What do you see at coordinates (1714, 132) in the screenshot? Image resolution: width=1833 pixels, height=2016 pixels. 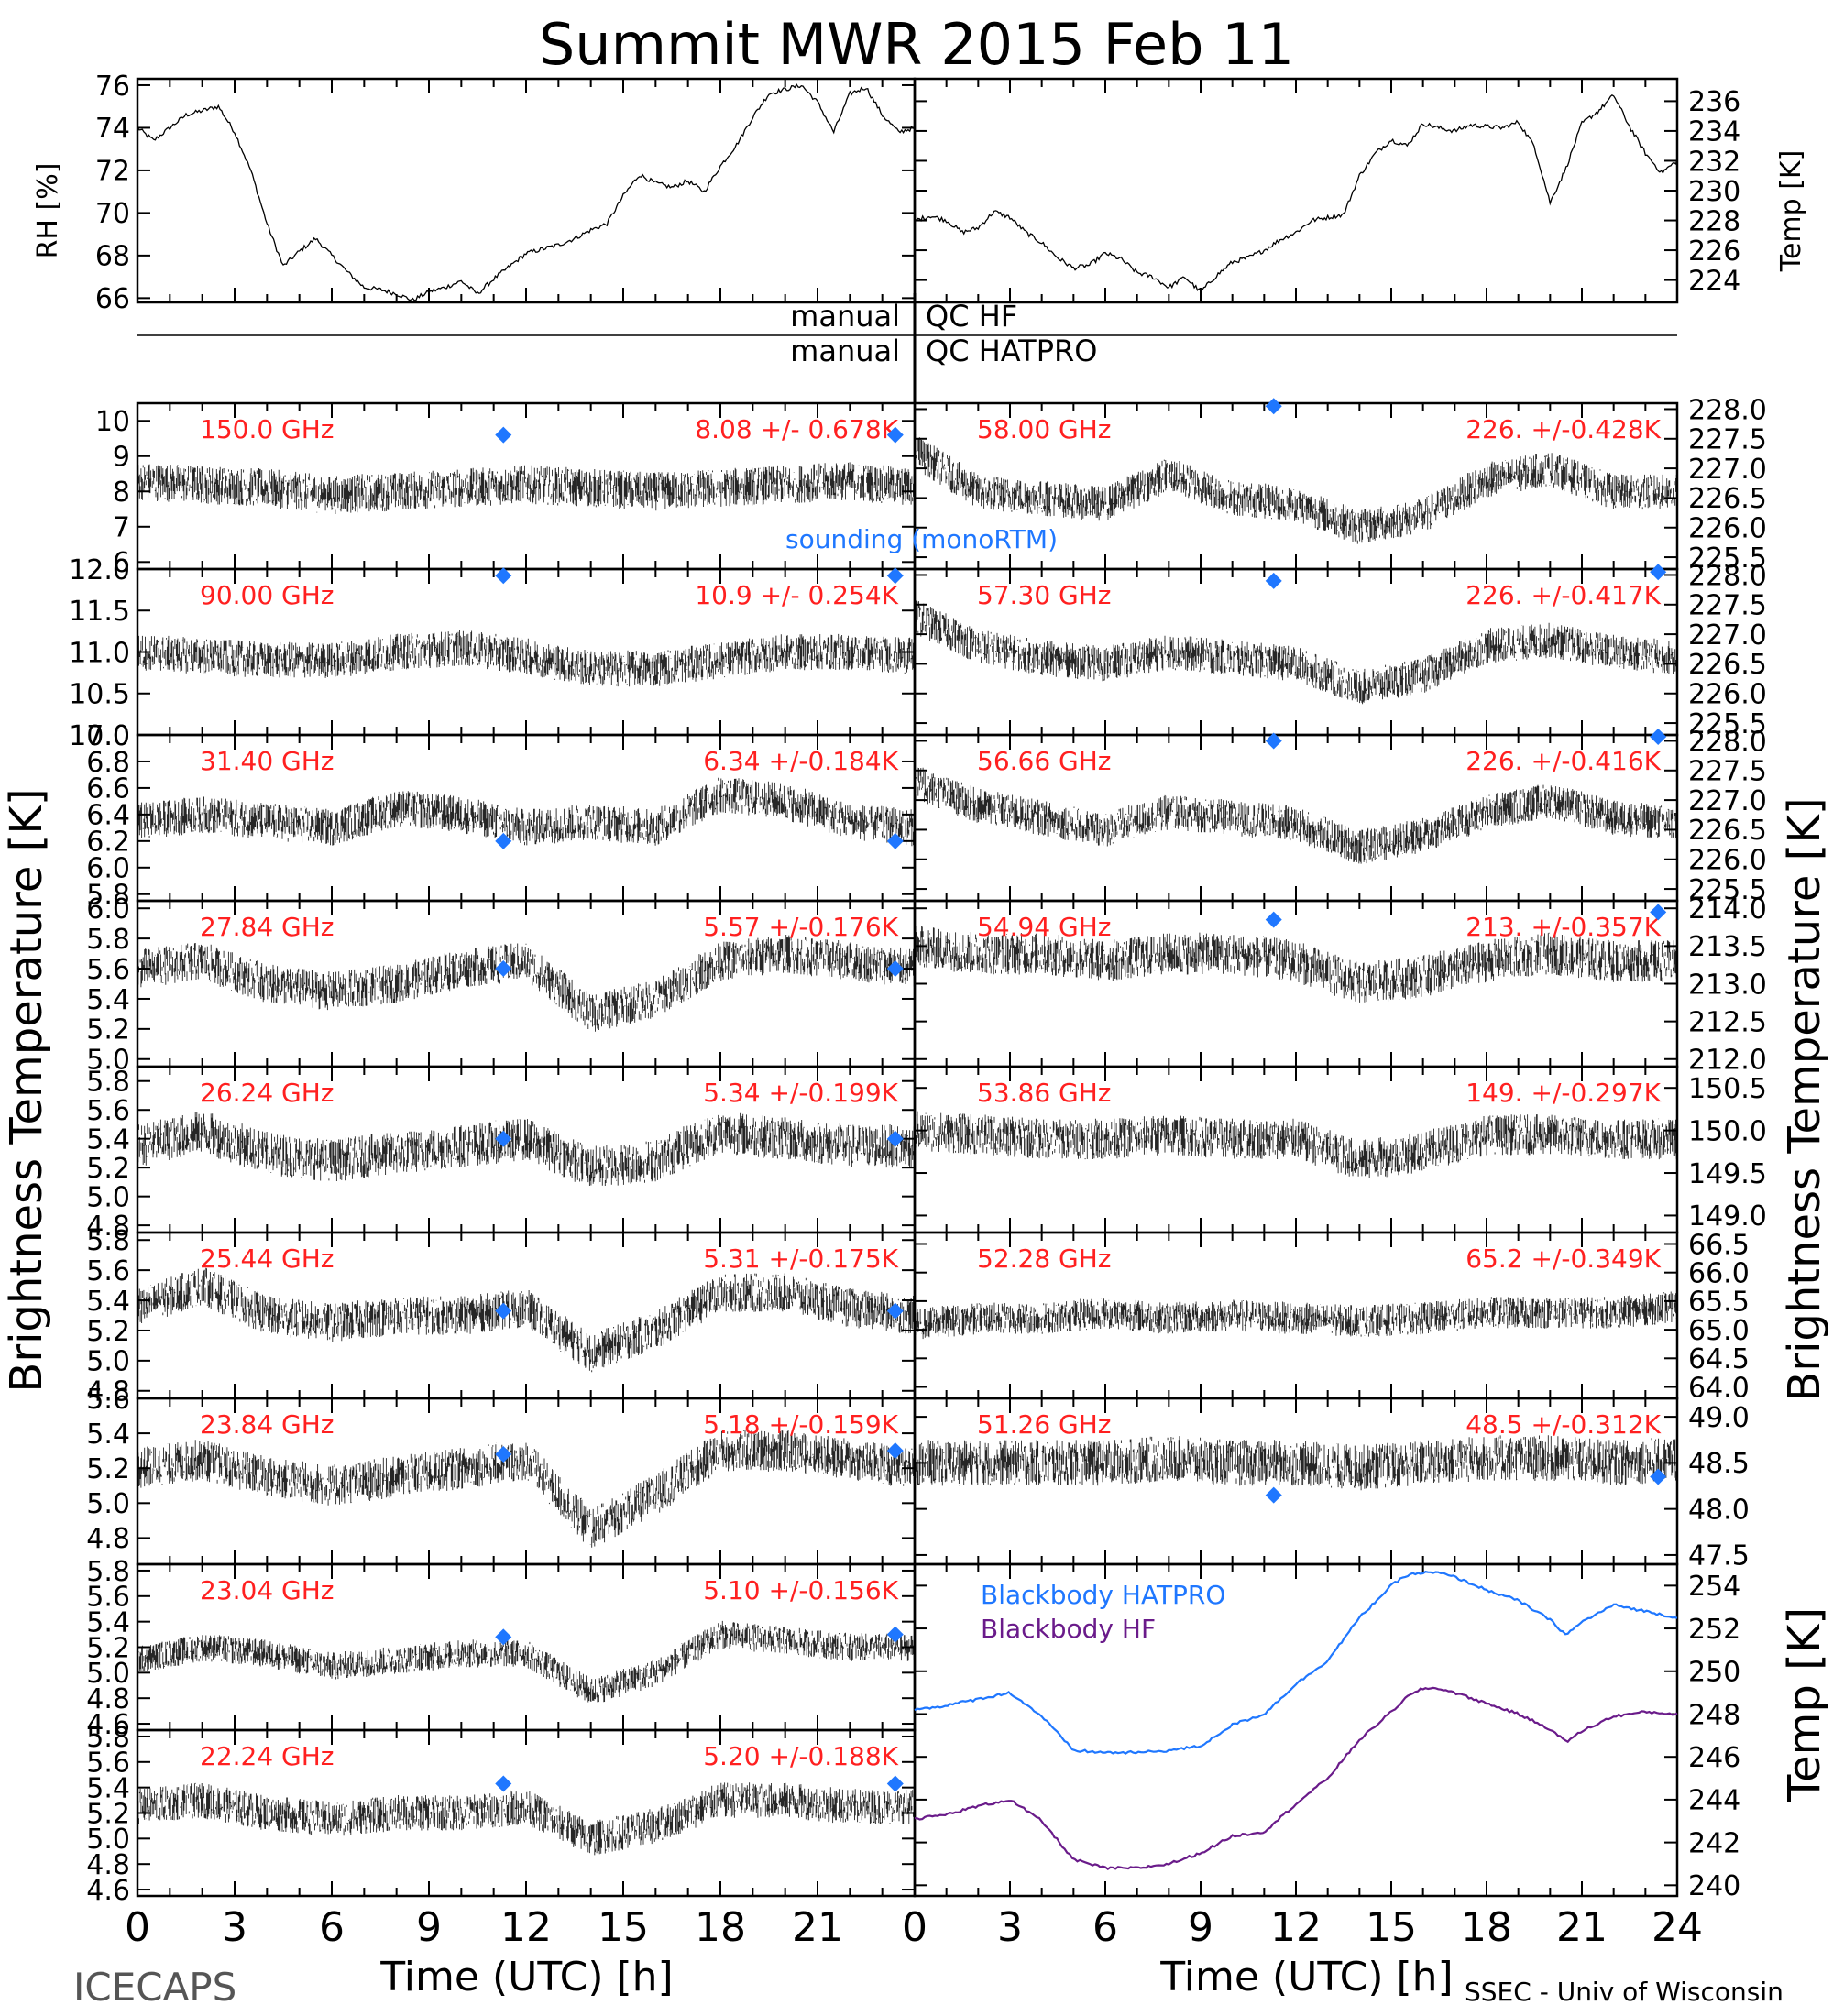 I see `y-tick-label: 234` at bounding box center [1714, 132].